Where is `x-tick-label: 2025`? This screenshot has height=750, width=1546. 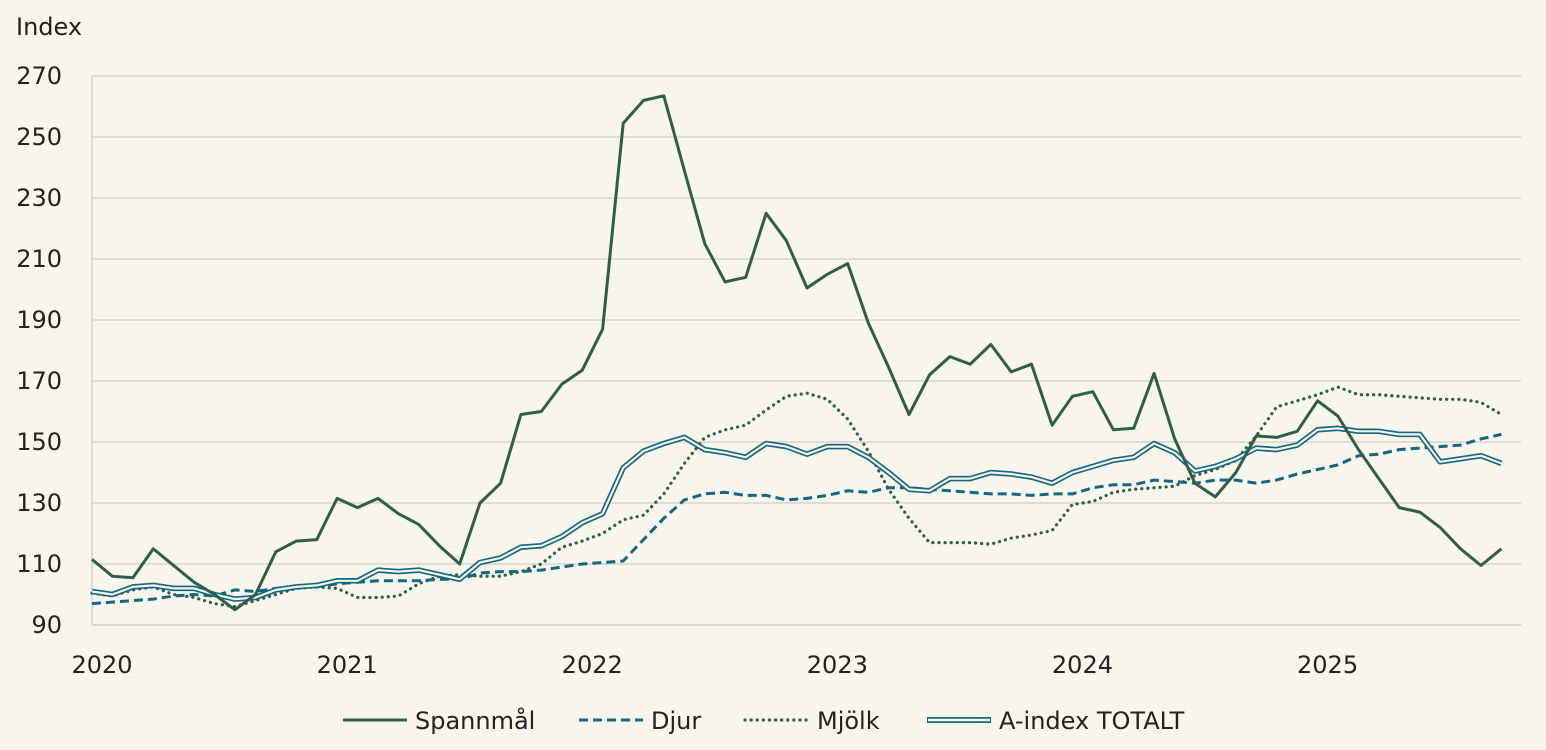 x-tick-label: 2025 is located at coordinates (1327, 665).